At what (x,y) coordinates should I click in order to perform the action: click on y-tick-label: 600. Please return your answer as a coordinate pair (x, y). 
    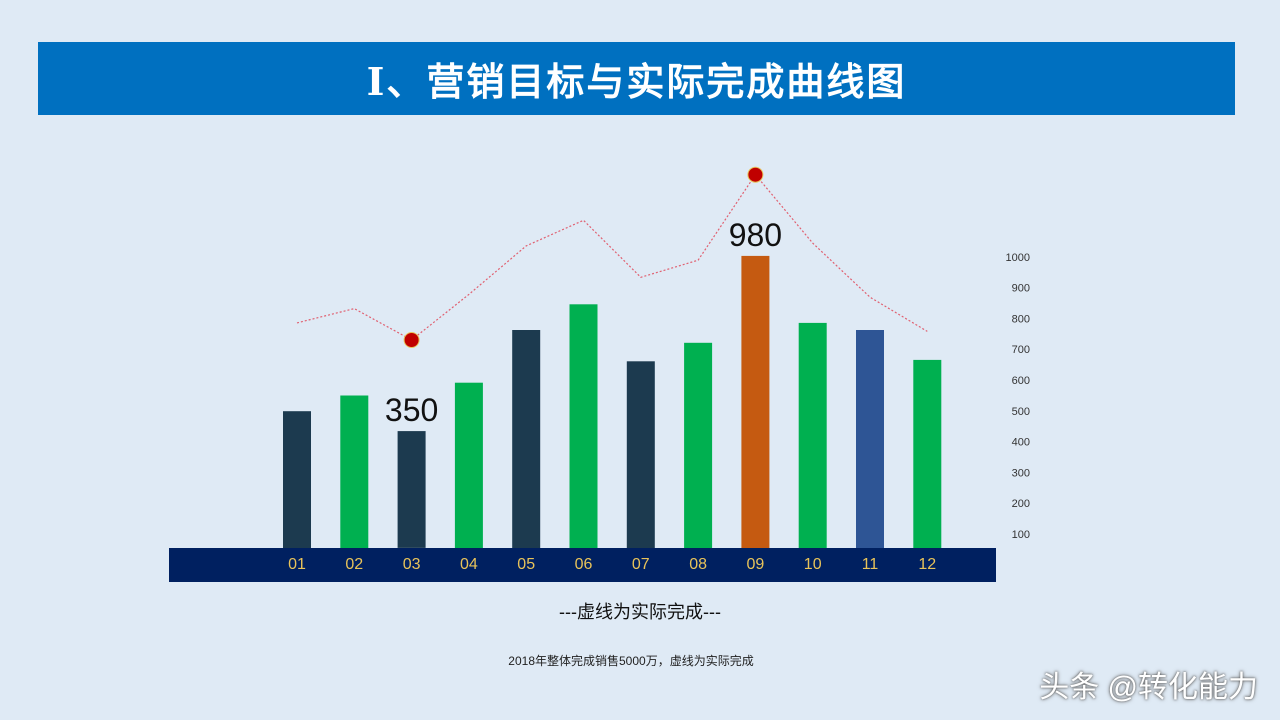
    Looking at the image, I should click on (1021, 381).